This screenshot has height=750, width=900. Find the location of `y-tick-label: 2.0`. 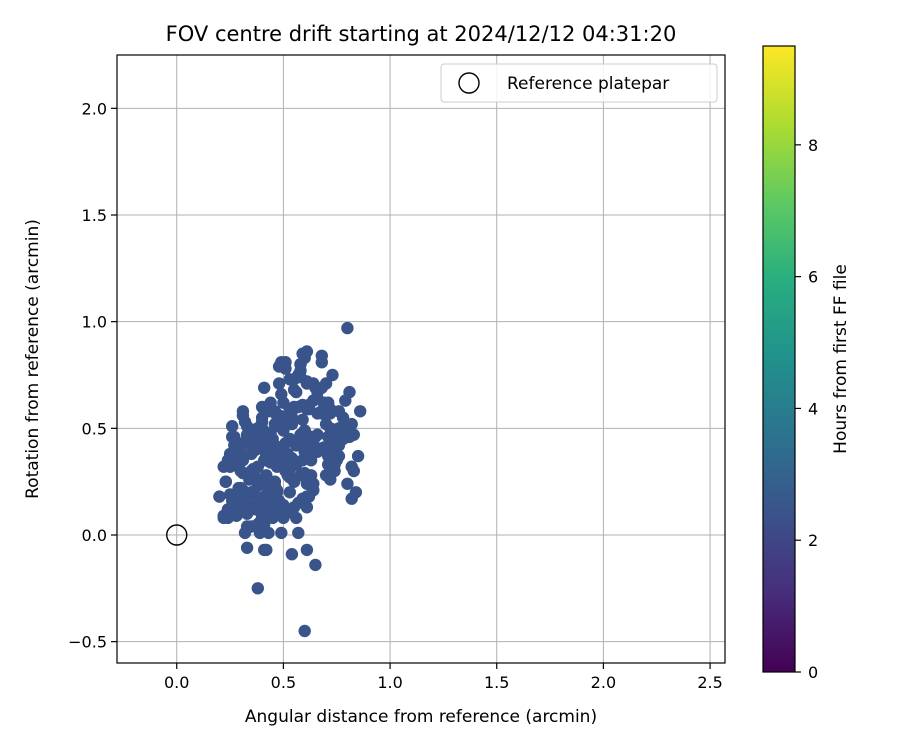

y-tick-label: 2.0 is located at coordinates (94, 108).